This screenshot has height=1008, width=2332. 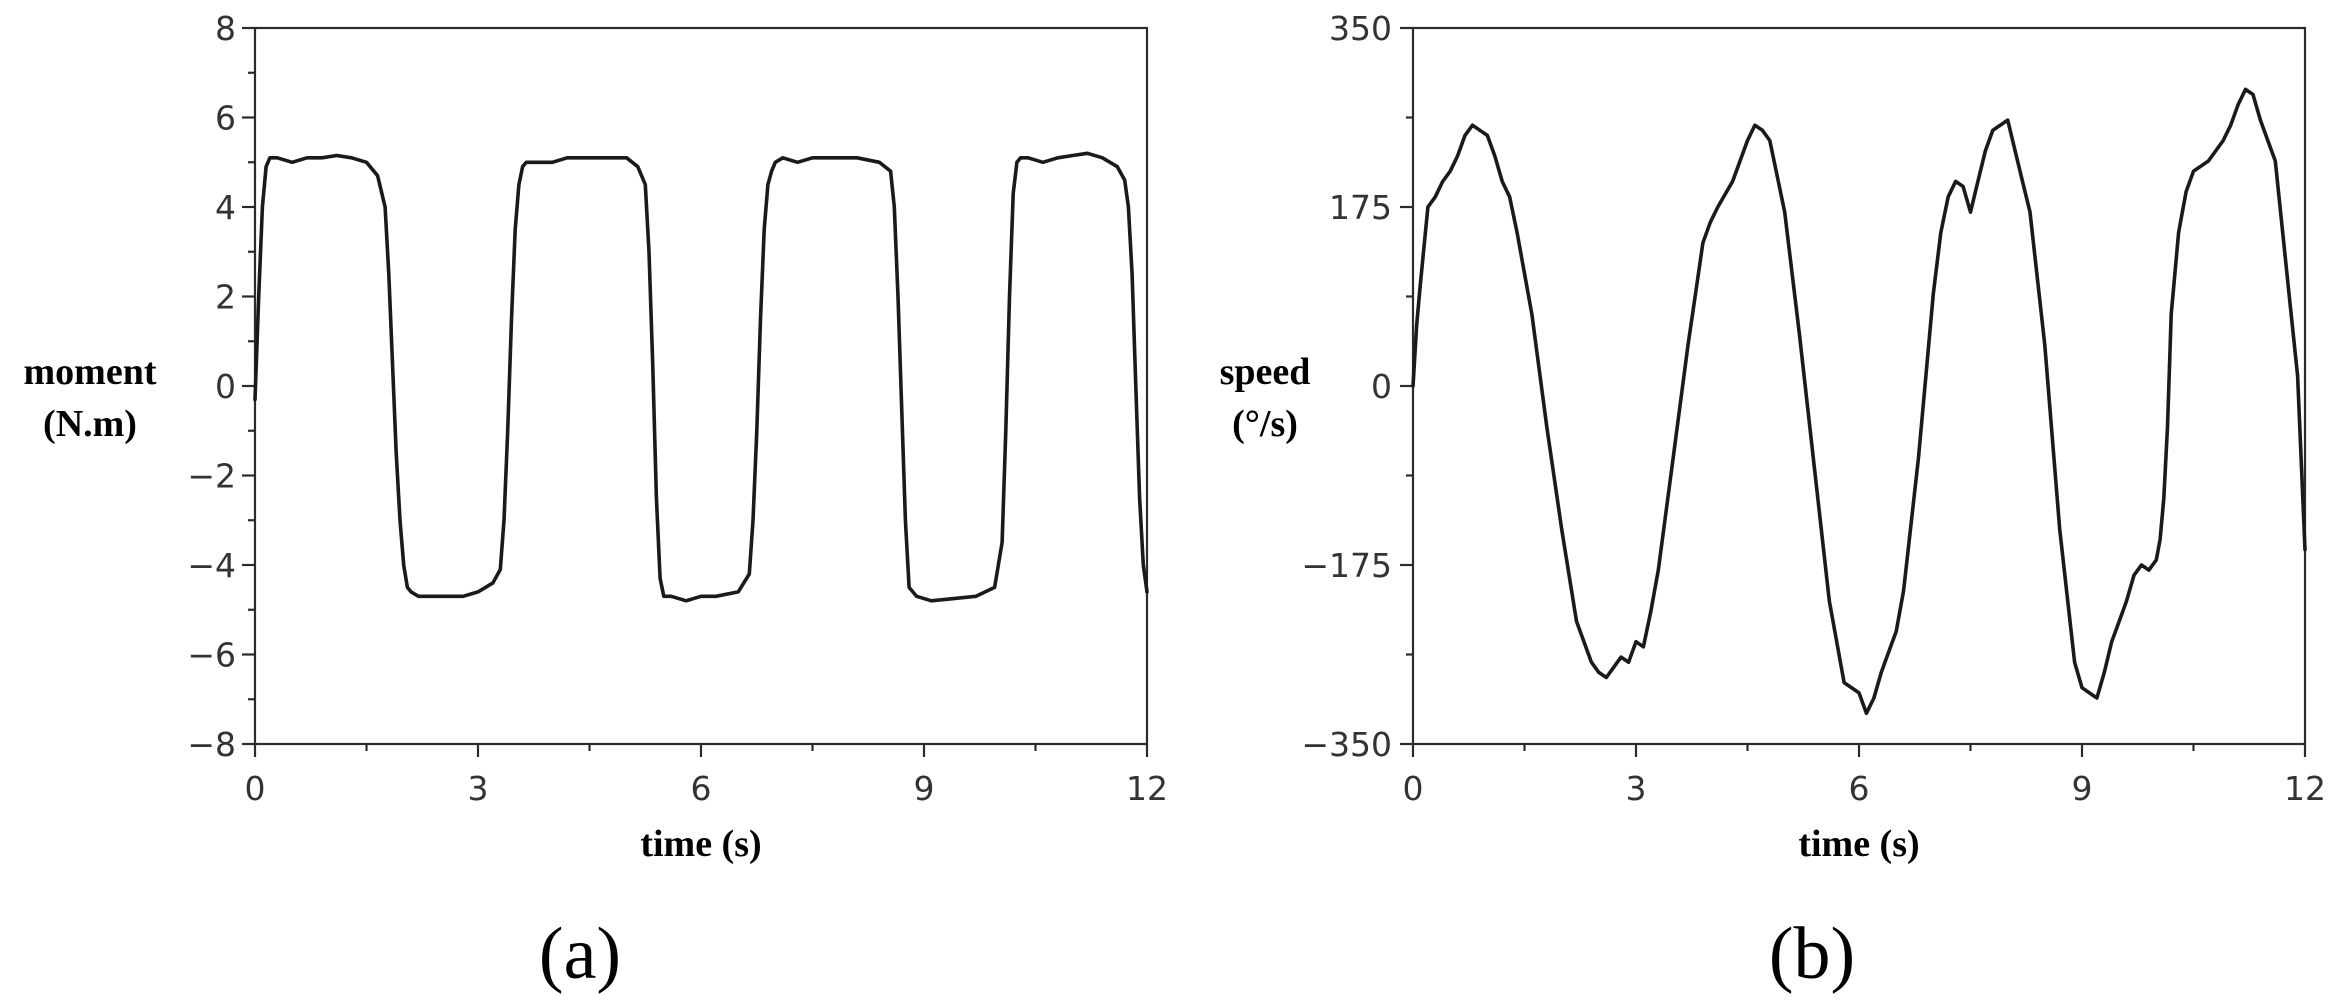 What do you see at coordinates (1346, 744) in the screenshot?
I see `y-tick-label: −350` at bounding box center [1346, 744].